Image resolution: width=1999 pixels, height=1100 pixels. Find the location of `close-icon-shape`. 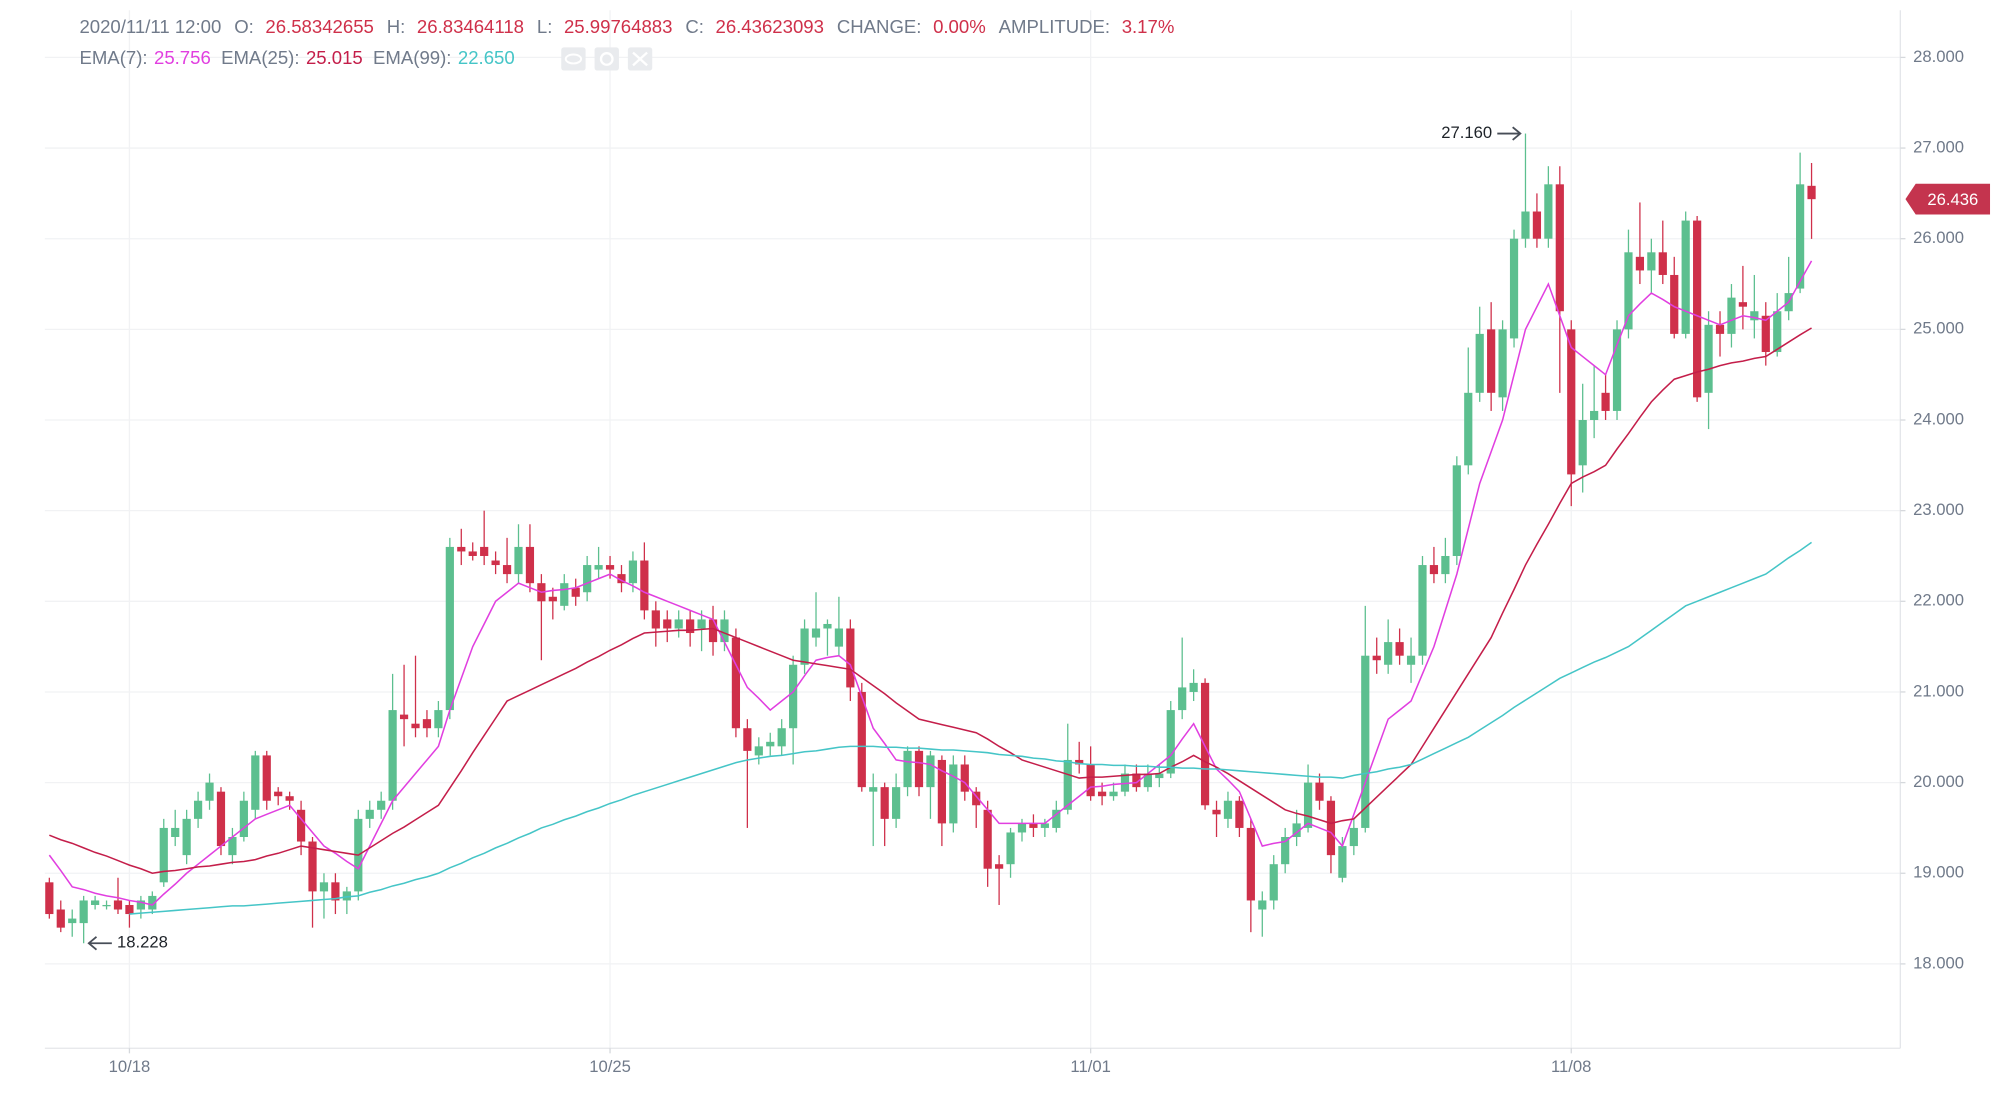

close-icon-shape is located at coordinates (640, 59).